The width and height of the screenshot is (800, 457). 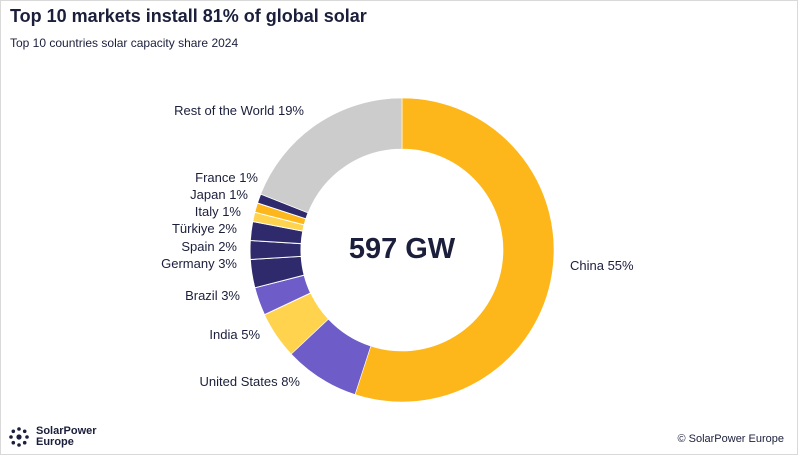 What do you see at coordinates (55, 442) in the screenshot?
I see `brand-name-line2: Europe` at bounding box center [55, 442].